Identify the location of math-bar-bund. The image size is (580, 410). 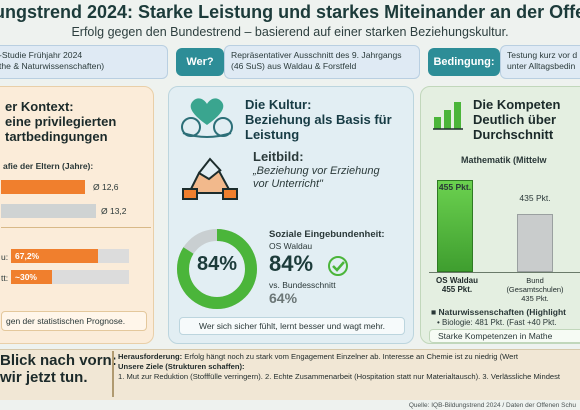
(535, 242).